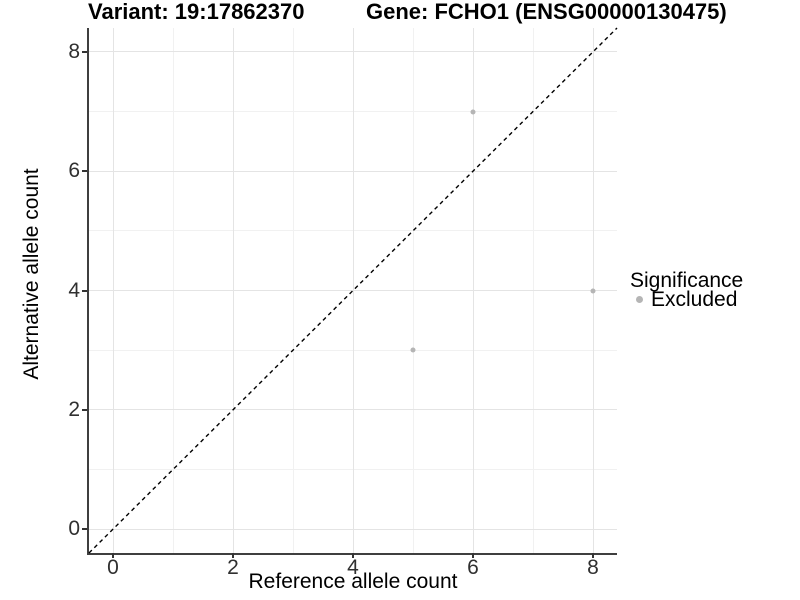 The width and height of the screenshot is (800, 600). Describe the element at coordinates (196, 12) in the screenshot. I see `variant-title: Variant: 19:17862370` at that location.